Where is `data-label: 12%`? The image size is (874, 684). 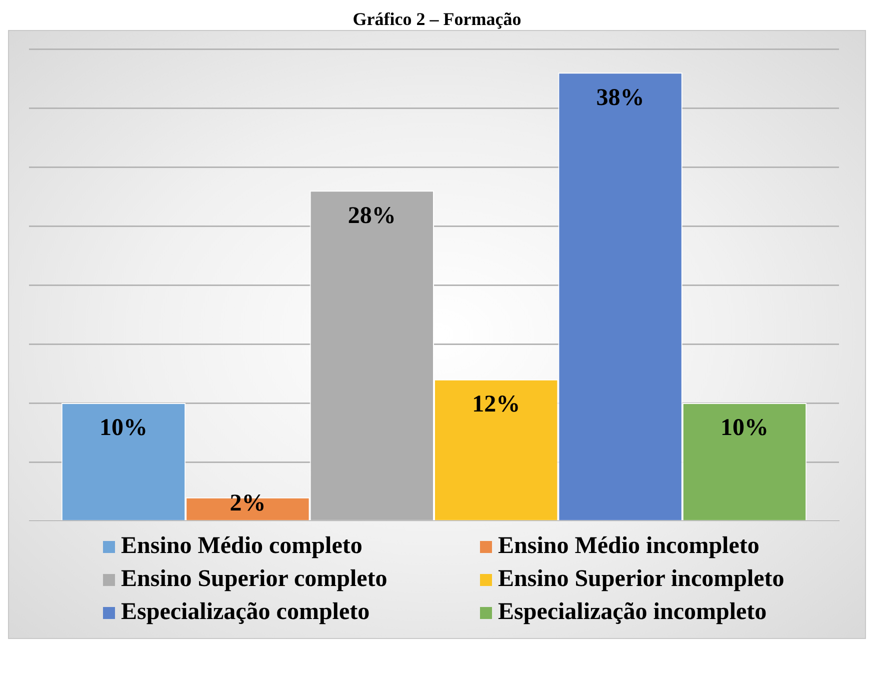
data-label: 12% is located at coordinates (496, 405).